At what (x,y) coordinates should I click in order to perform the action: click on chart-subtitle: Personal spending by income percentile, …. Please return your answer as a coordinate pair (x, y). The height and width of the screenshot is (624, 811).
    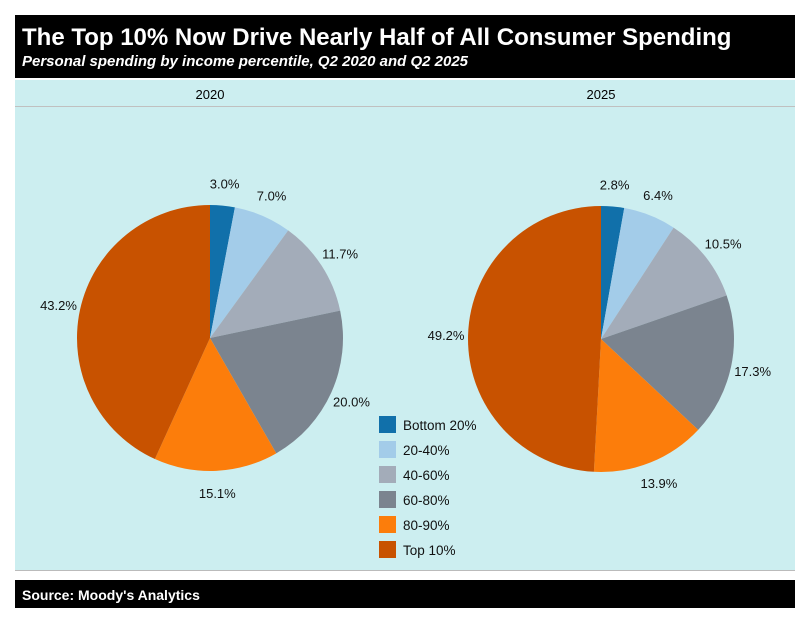
    Looking at the image, I should click on (245, 61).